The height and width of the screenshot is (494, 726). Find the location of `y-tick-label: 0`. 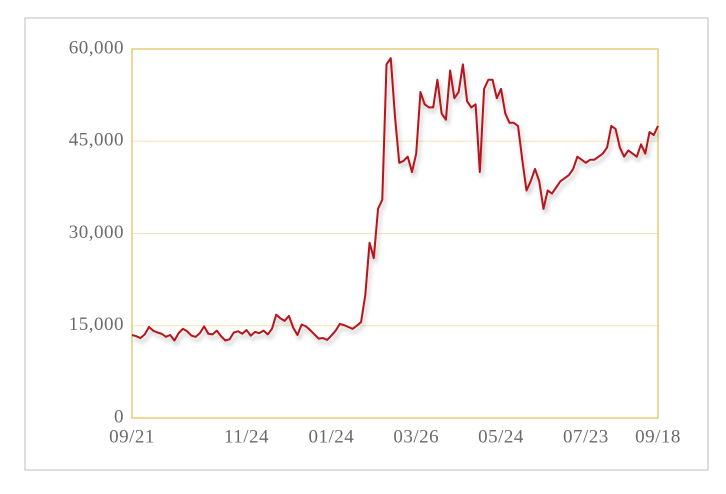

y-tick-label: 0 is located at coordinates (119, 416).